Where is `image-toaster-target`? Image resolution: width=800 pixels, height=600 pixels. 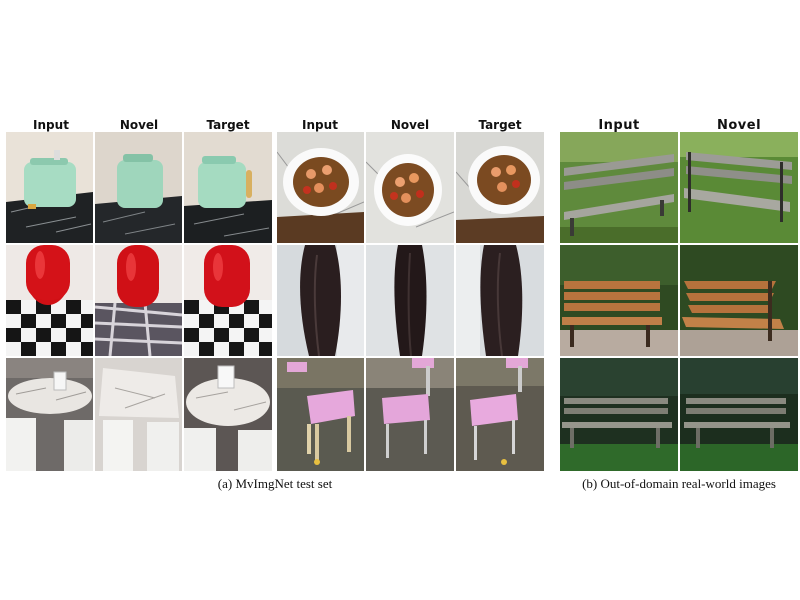
image-toaster-target is located at coordinates (228, 187).